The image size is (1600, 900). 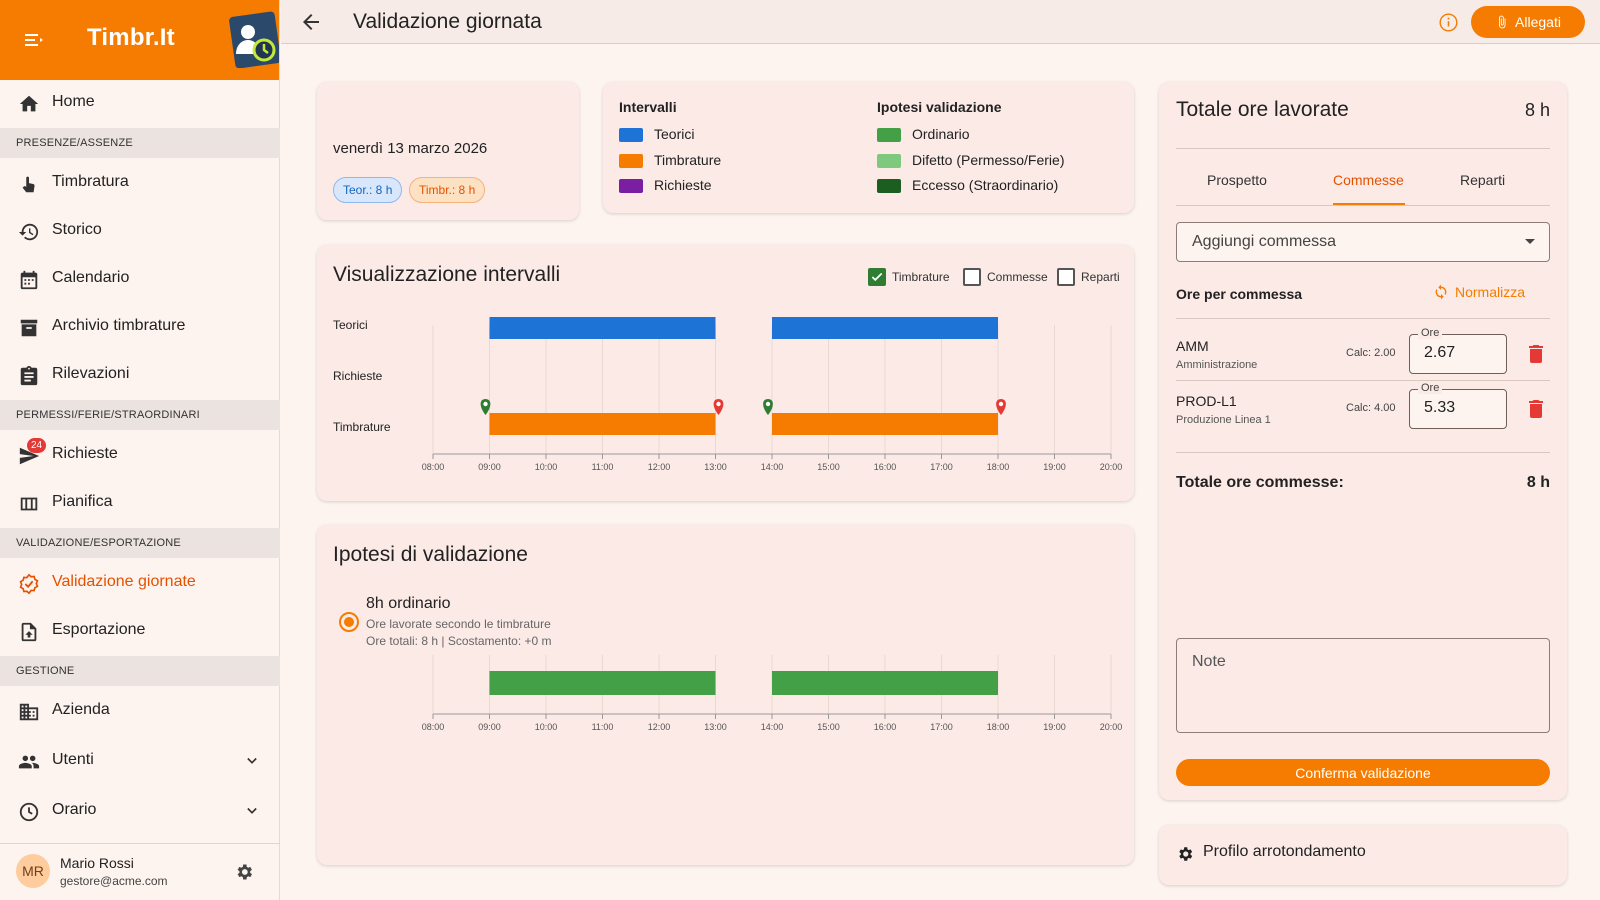 What do you see at coordinates (1363, 685) in the screenshot?
I see `note-textarea` at bounding box center [1363, 685].